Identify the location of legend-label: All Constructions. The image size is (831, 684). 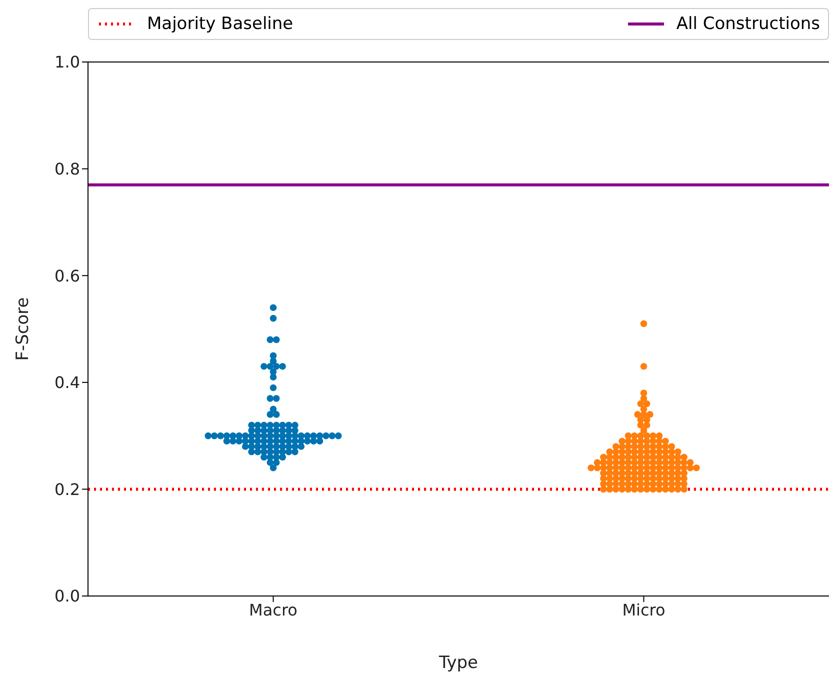
(748, 24).